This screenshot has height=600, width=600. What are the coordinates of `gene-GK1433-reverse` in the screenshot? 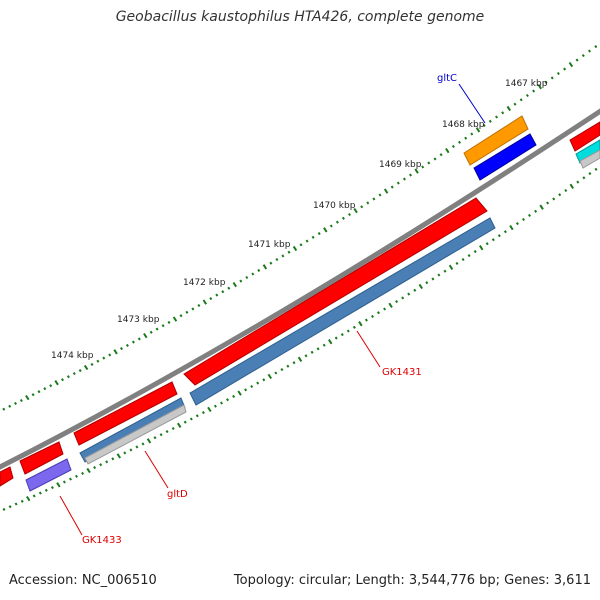 It's located at (48, 475).